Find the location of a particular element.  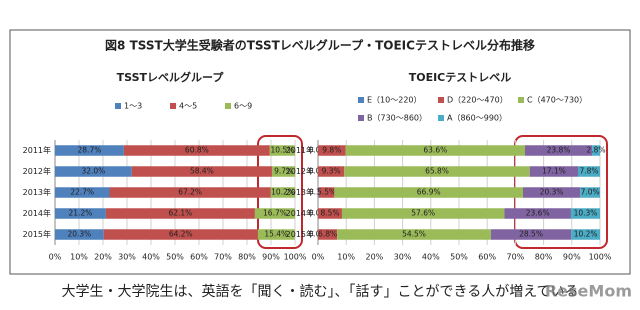

x-tick-label: 0% is located at coordinates (55, 257).